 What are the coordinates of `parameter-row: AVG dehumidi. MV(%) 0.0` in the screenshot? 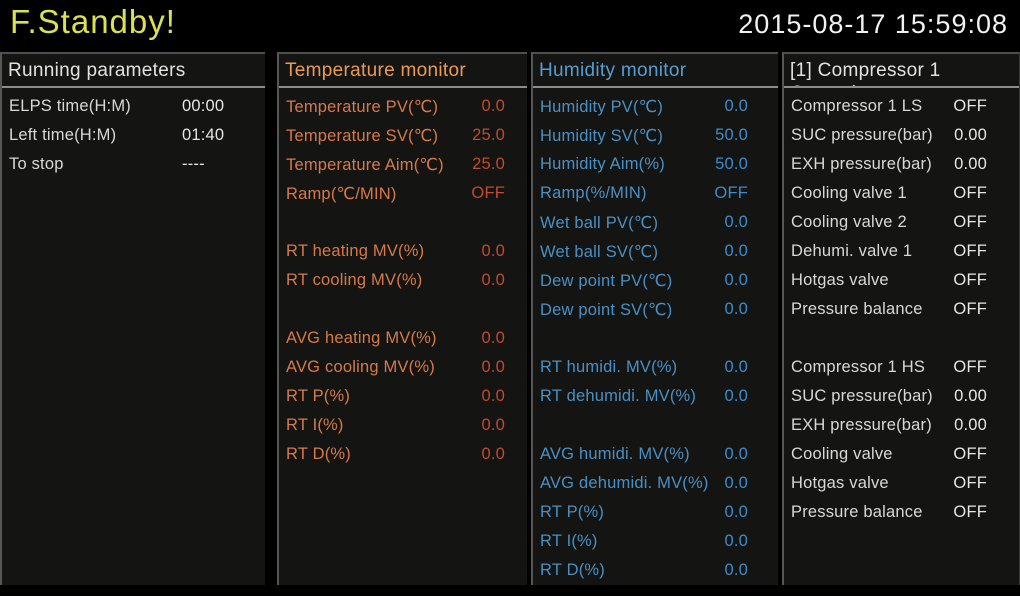 It's located at (655, 483).